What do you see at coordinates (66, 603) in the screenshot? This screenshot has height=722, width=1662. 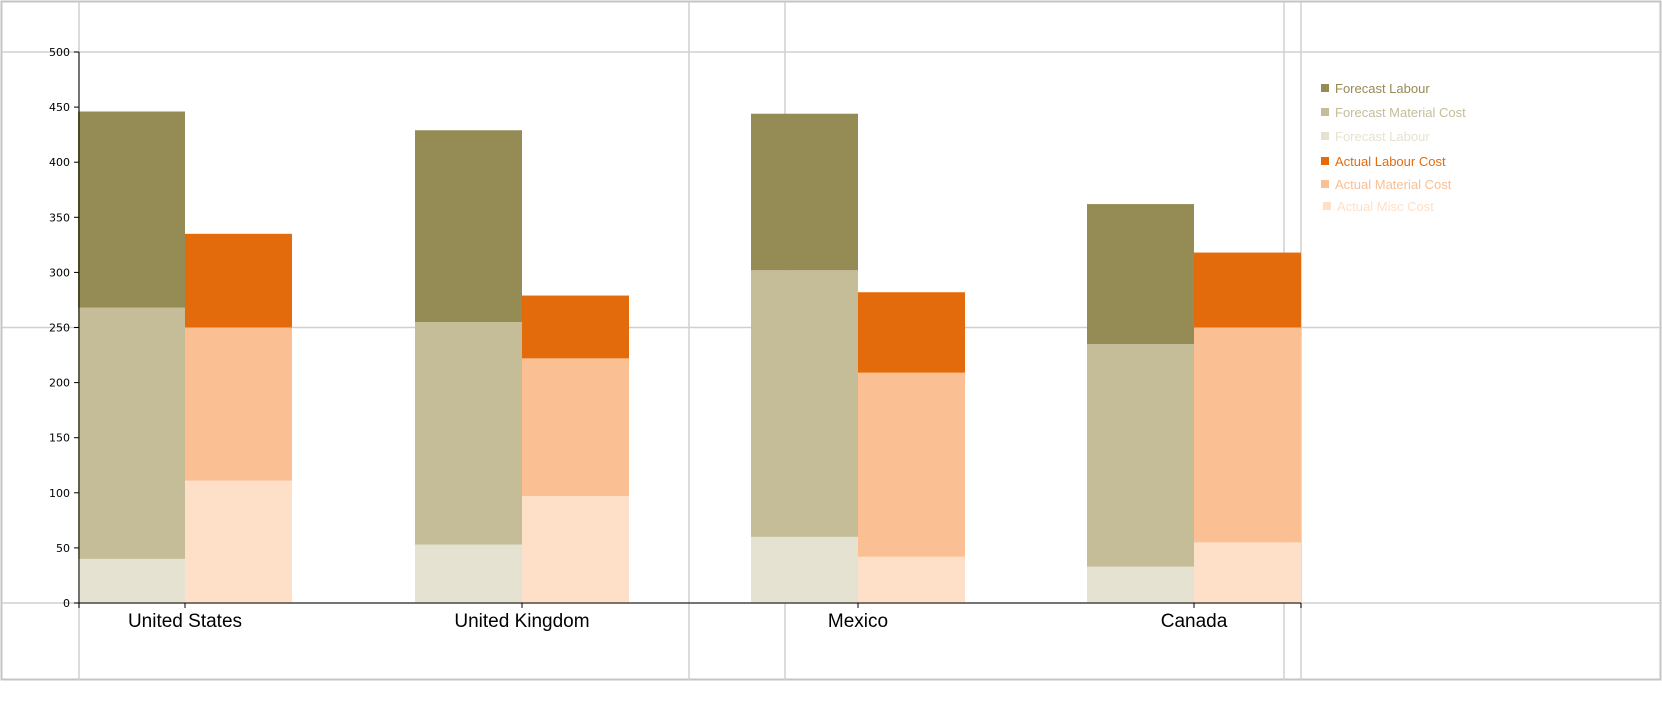 I see `y-tick-label: 0` at bounding box center [66, 603].